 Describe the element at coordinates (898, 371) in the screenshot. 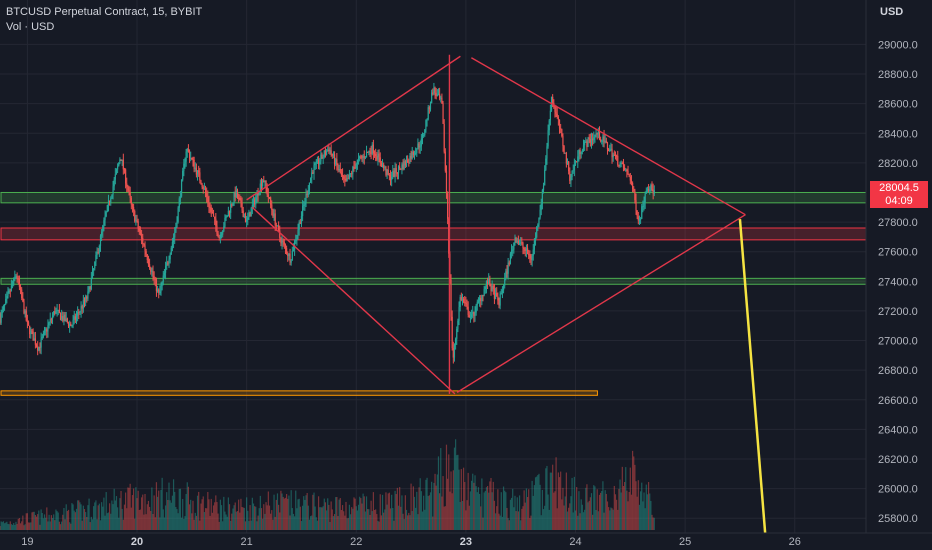

I see `price-tick-label: 26800.0` at that location.